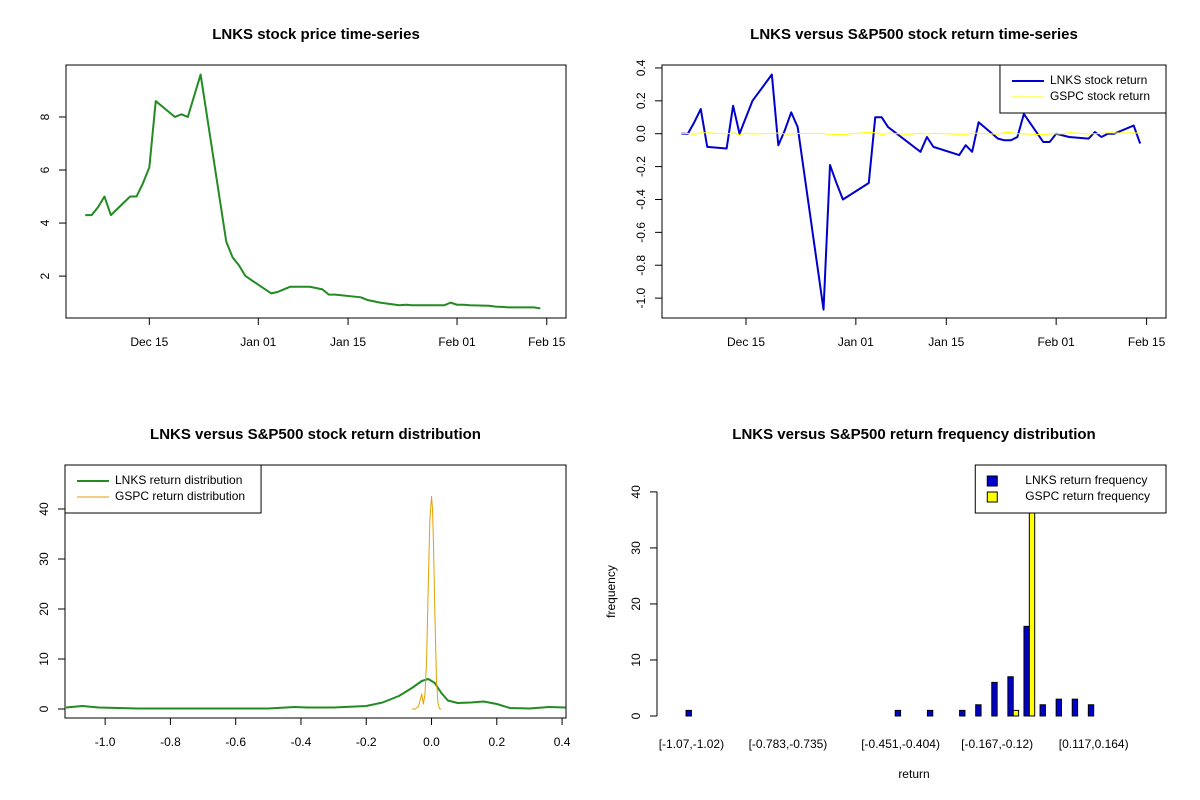 The height and width of the screenshot is (800, 1200). What do you see at coordinates (641, 265) in the screenshot?
I see `y-tick-label: -0.8` at bounding box center [641, 265].